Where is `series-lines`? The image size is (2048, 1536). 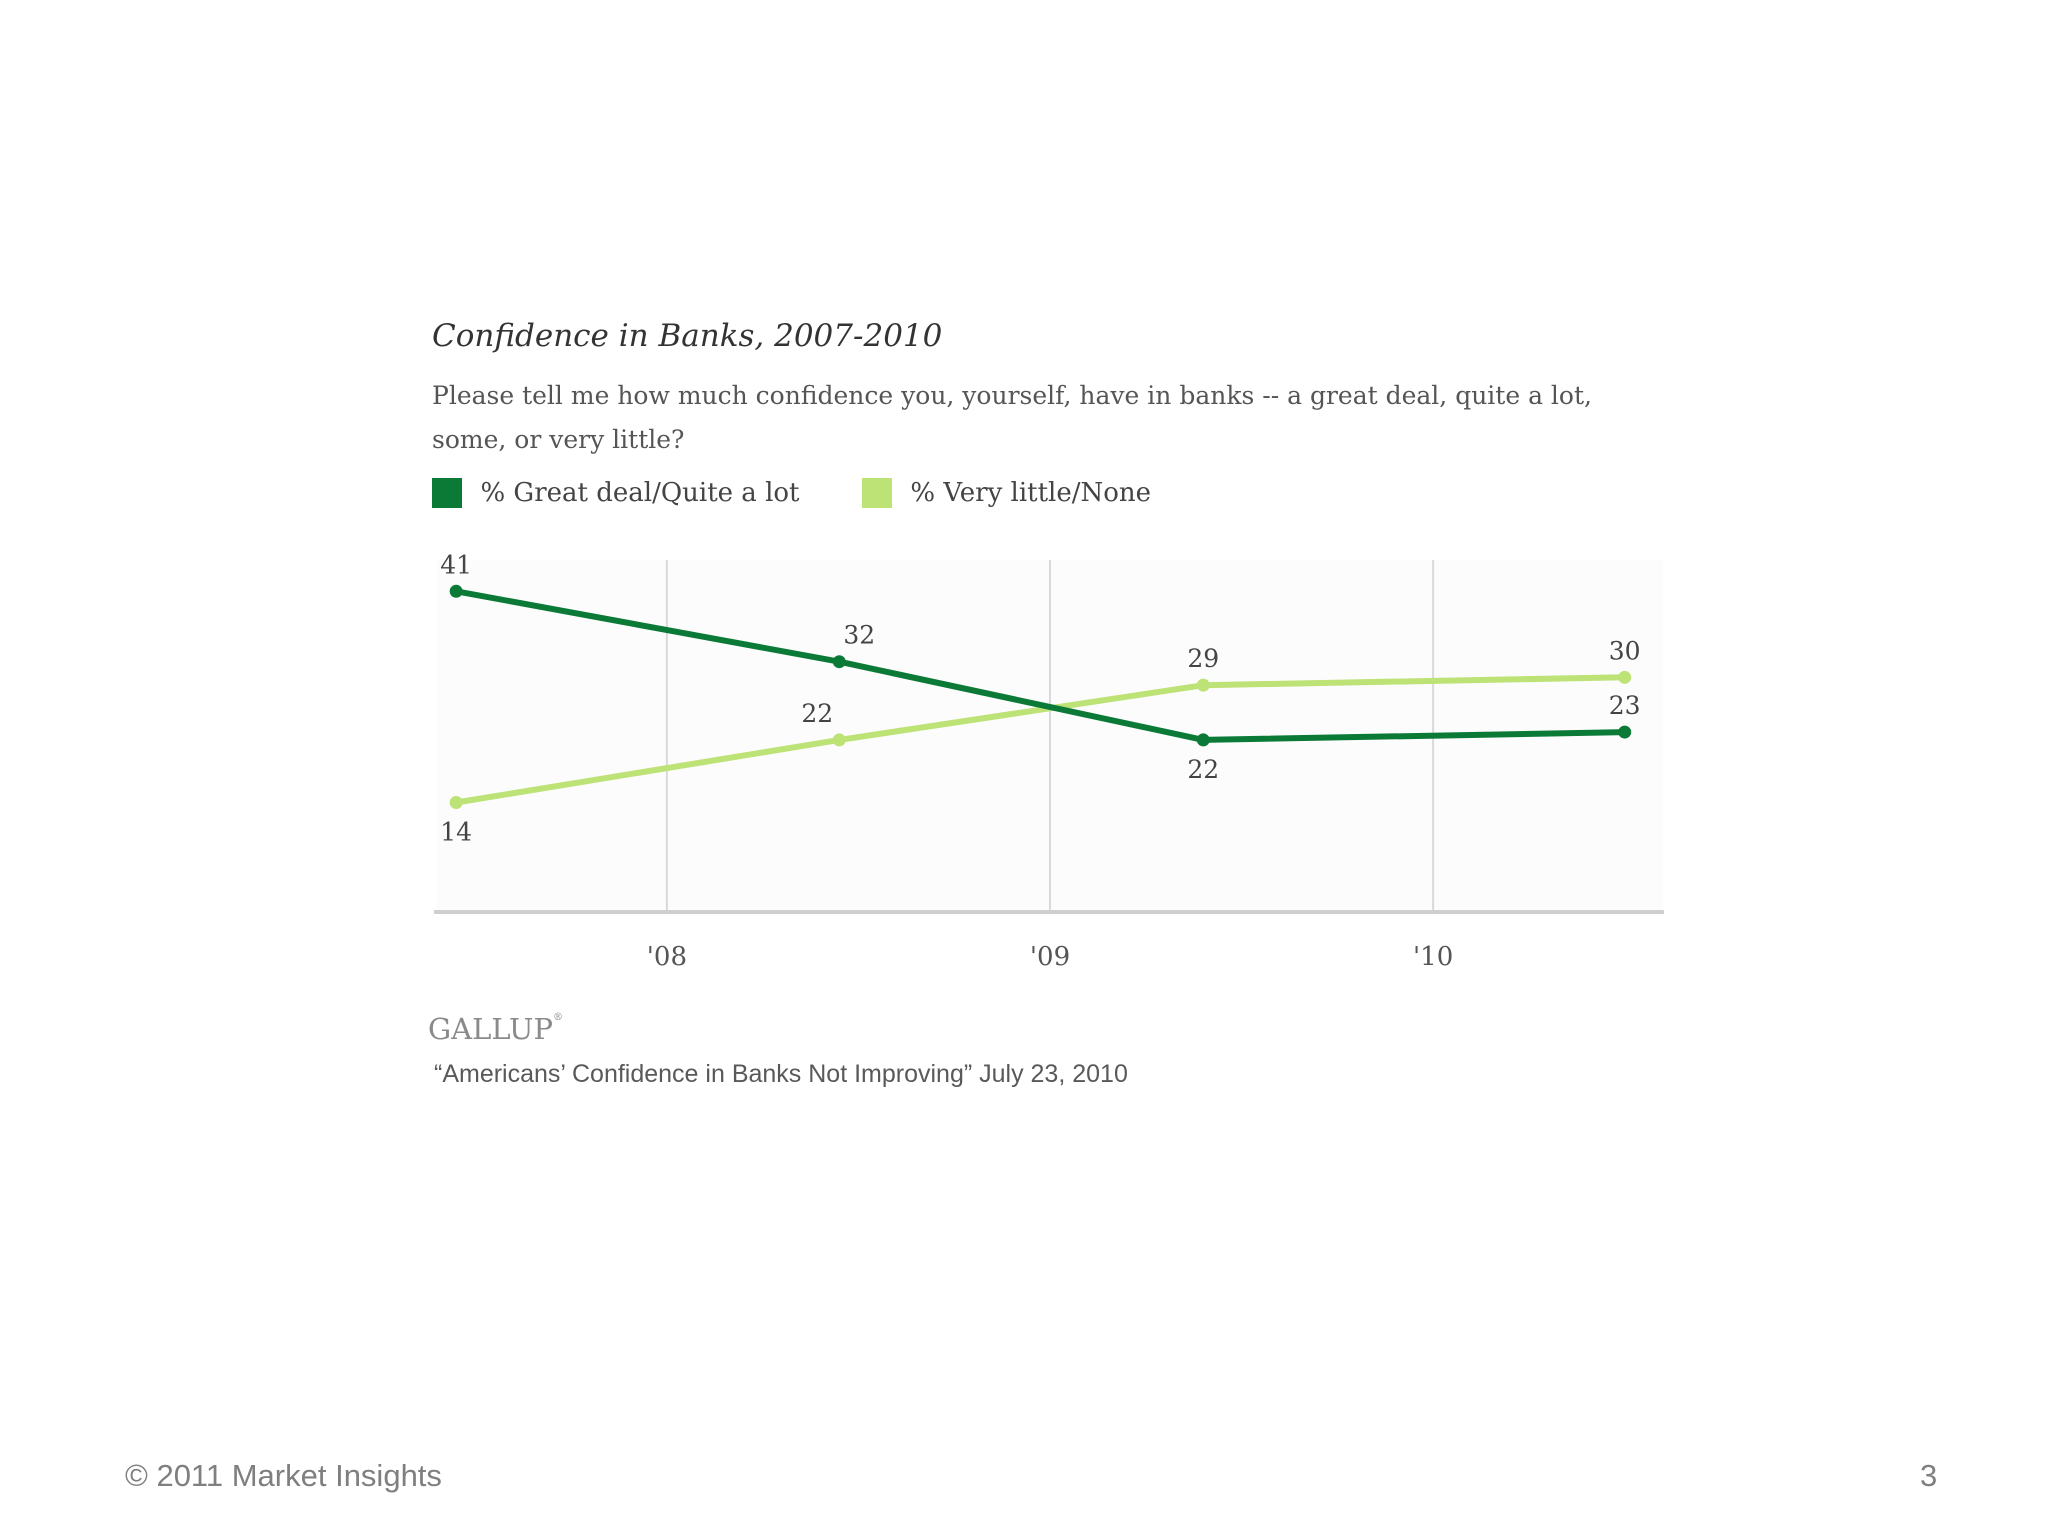 series-lines is located at coordinates (1040, 697).